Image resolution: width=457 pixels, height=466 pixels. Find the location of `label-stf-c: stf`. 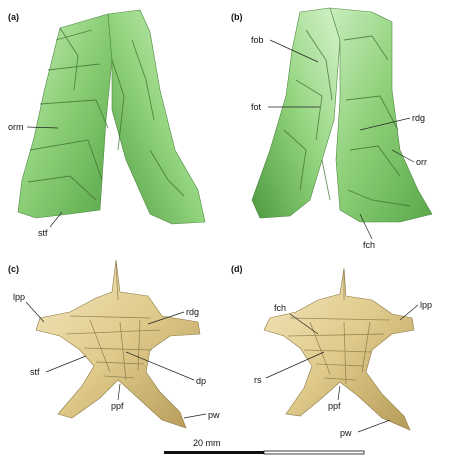

label-stf-c: stf is located at coordinates (35, 372).